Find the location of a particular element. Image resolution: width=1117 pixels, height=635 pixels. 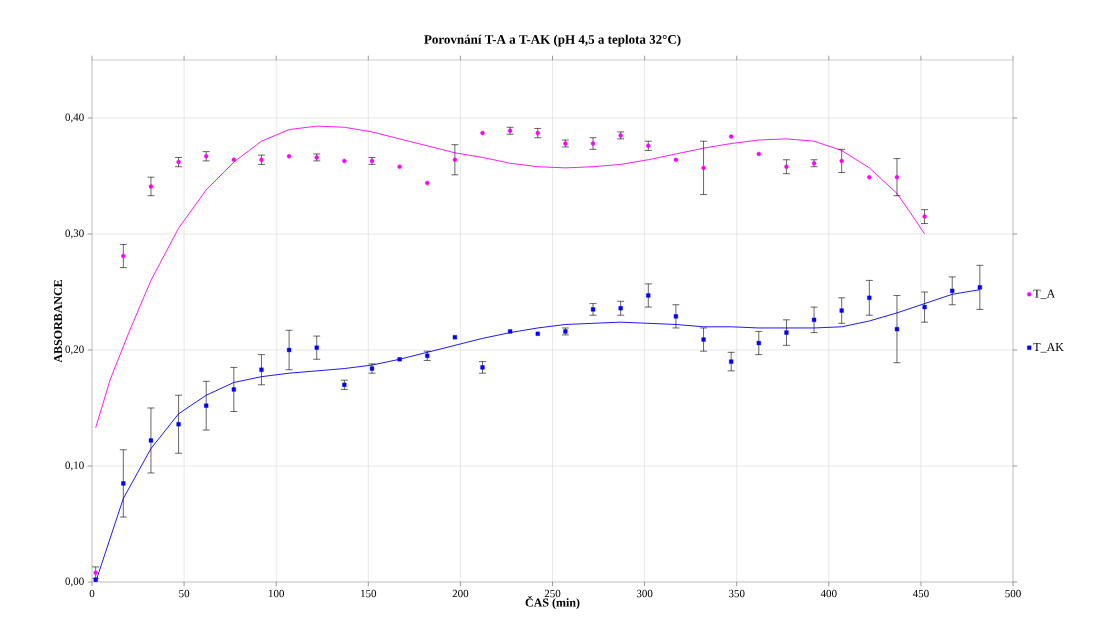

y-tick-label: 0,30 is located at coordinates (74, 234).